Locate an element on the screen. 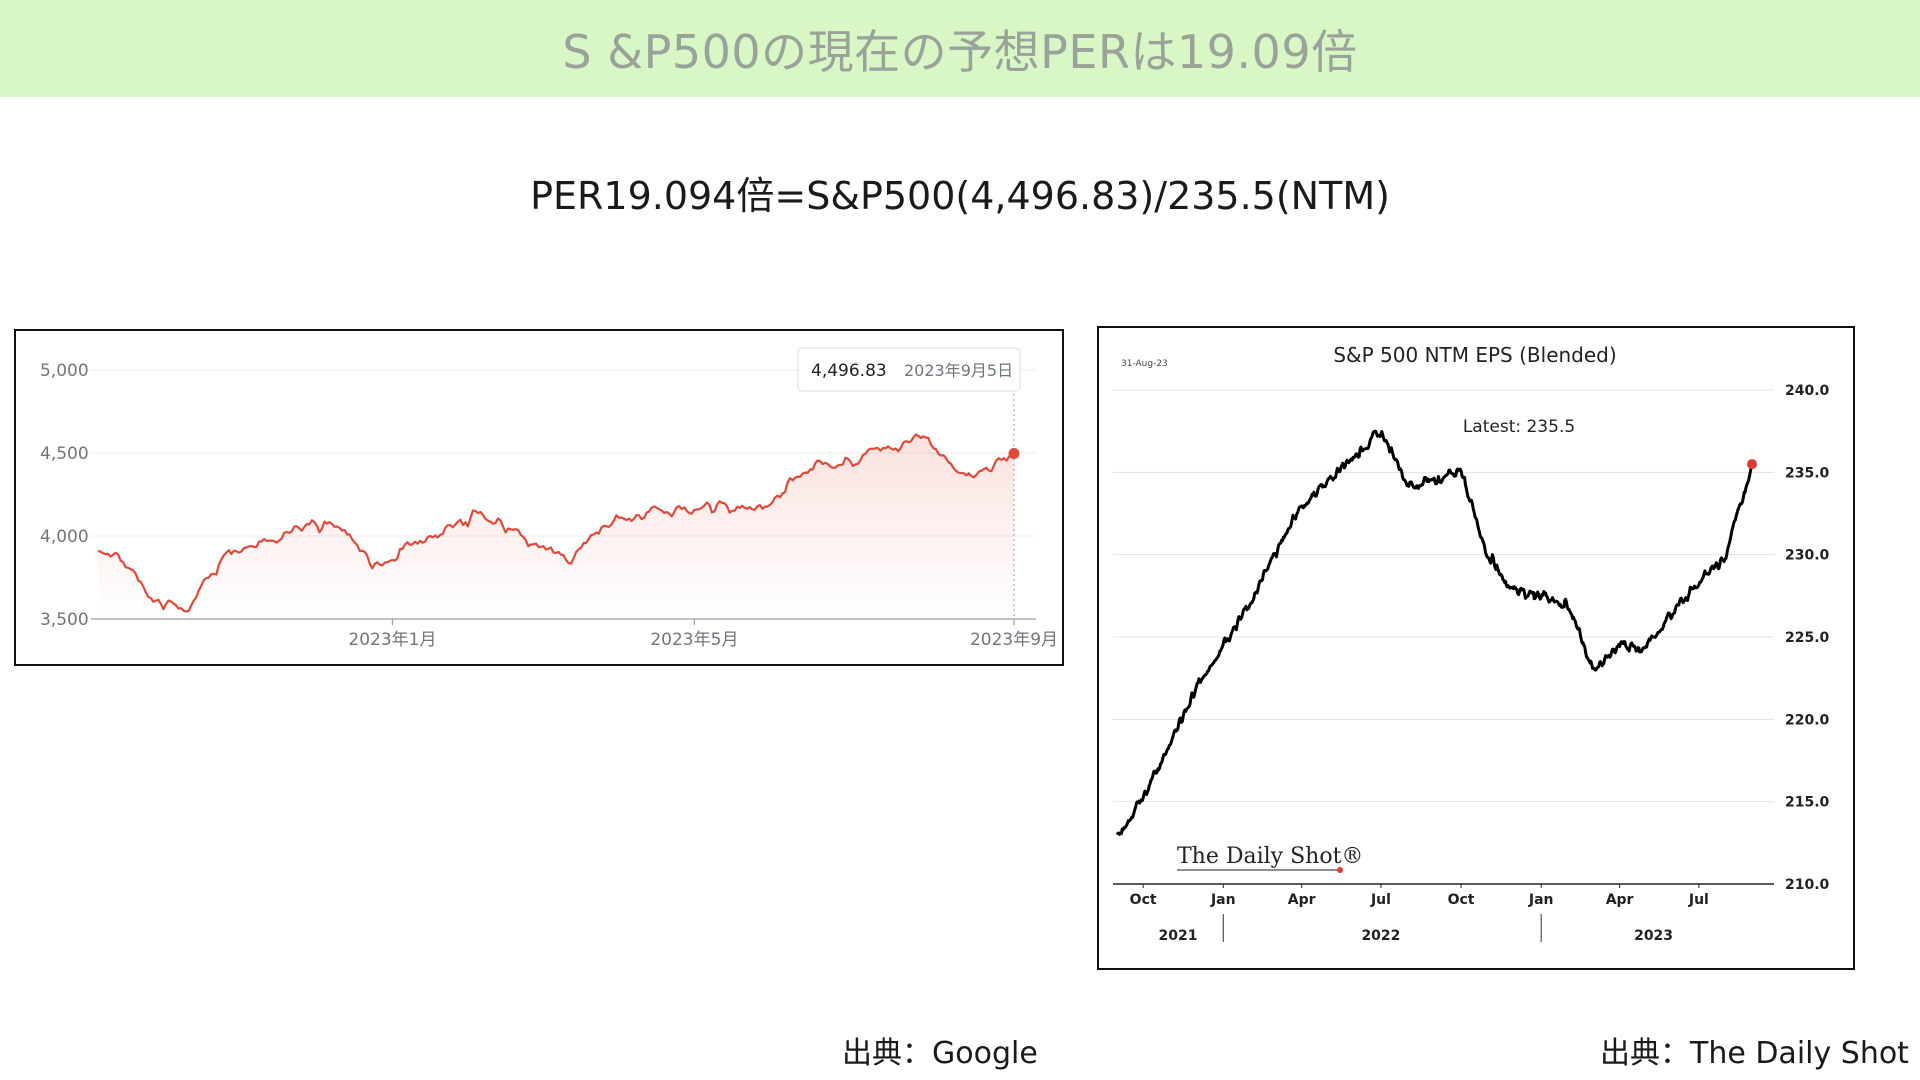 This screenshot has height=1080, width=1920. eps-chart-title: S&P 500 NTM EPS (Blended) is located at coordinates (1474, 355).